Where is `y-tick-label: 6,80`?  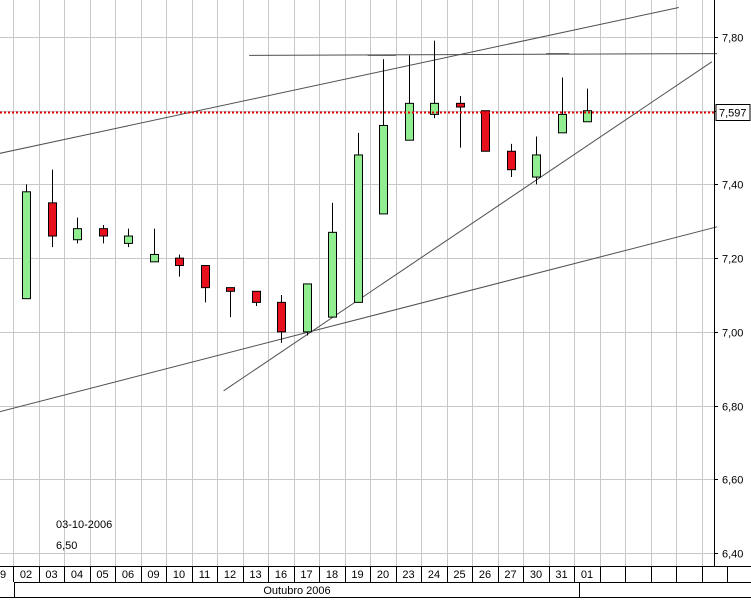
y-tick-label: 6,80 is located at coordinates (732, 408).